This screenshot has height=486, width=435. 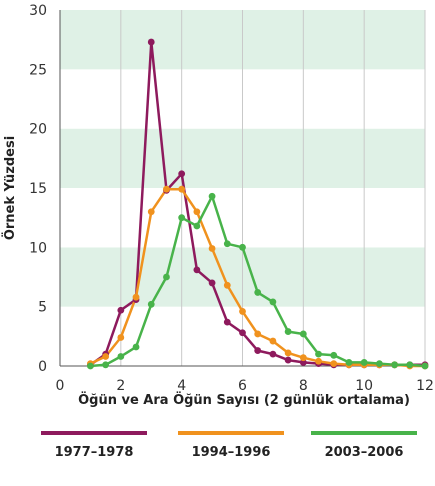 What do you see at coordinates (120, 386) in the screenshot?
I see `x-tick-label: 2` at bounding box center [120, 386].